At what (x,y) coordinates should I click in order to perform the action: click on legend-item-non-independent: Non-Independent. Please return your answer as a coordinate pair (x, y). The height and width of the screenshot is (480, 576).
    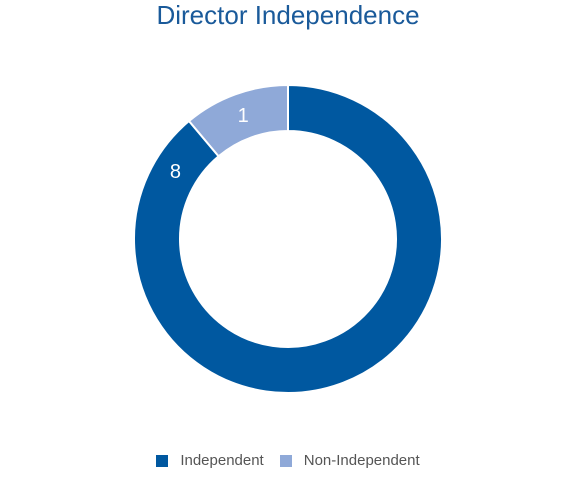
    Looking at the image, I should click on (349, 460).